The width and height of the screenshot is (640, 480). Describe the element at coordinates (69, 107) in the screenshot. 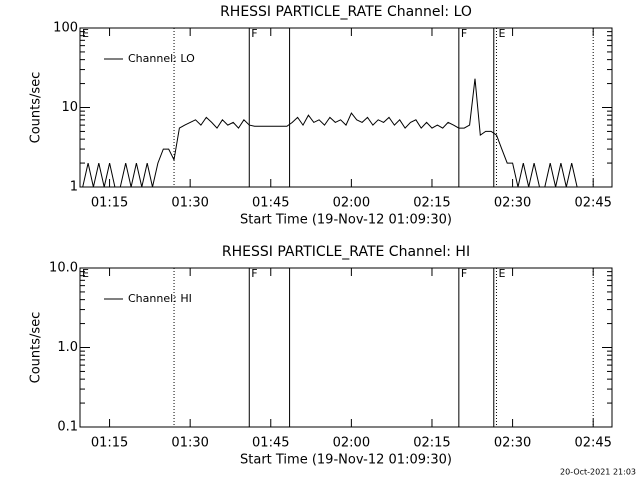

I see `y-tick-label: 10` at that location.